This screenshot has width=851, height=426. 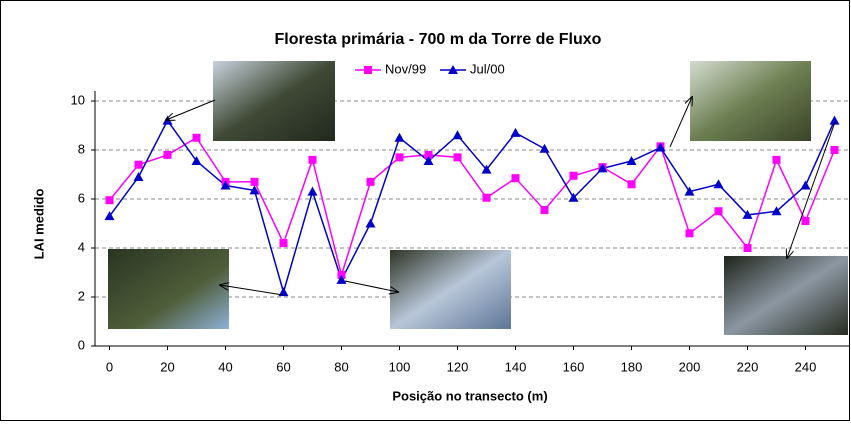 I want to click on x-tick-label: 0, so click(x=109, y=366).